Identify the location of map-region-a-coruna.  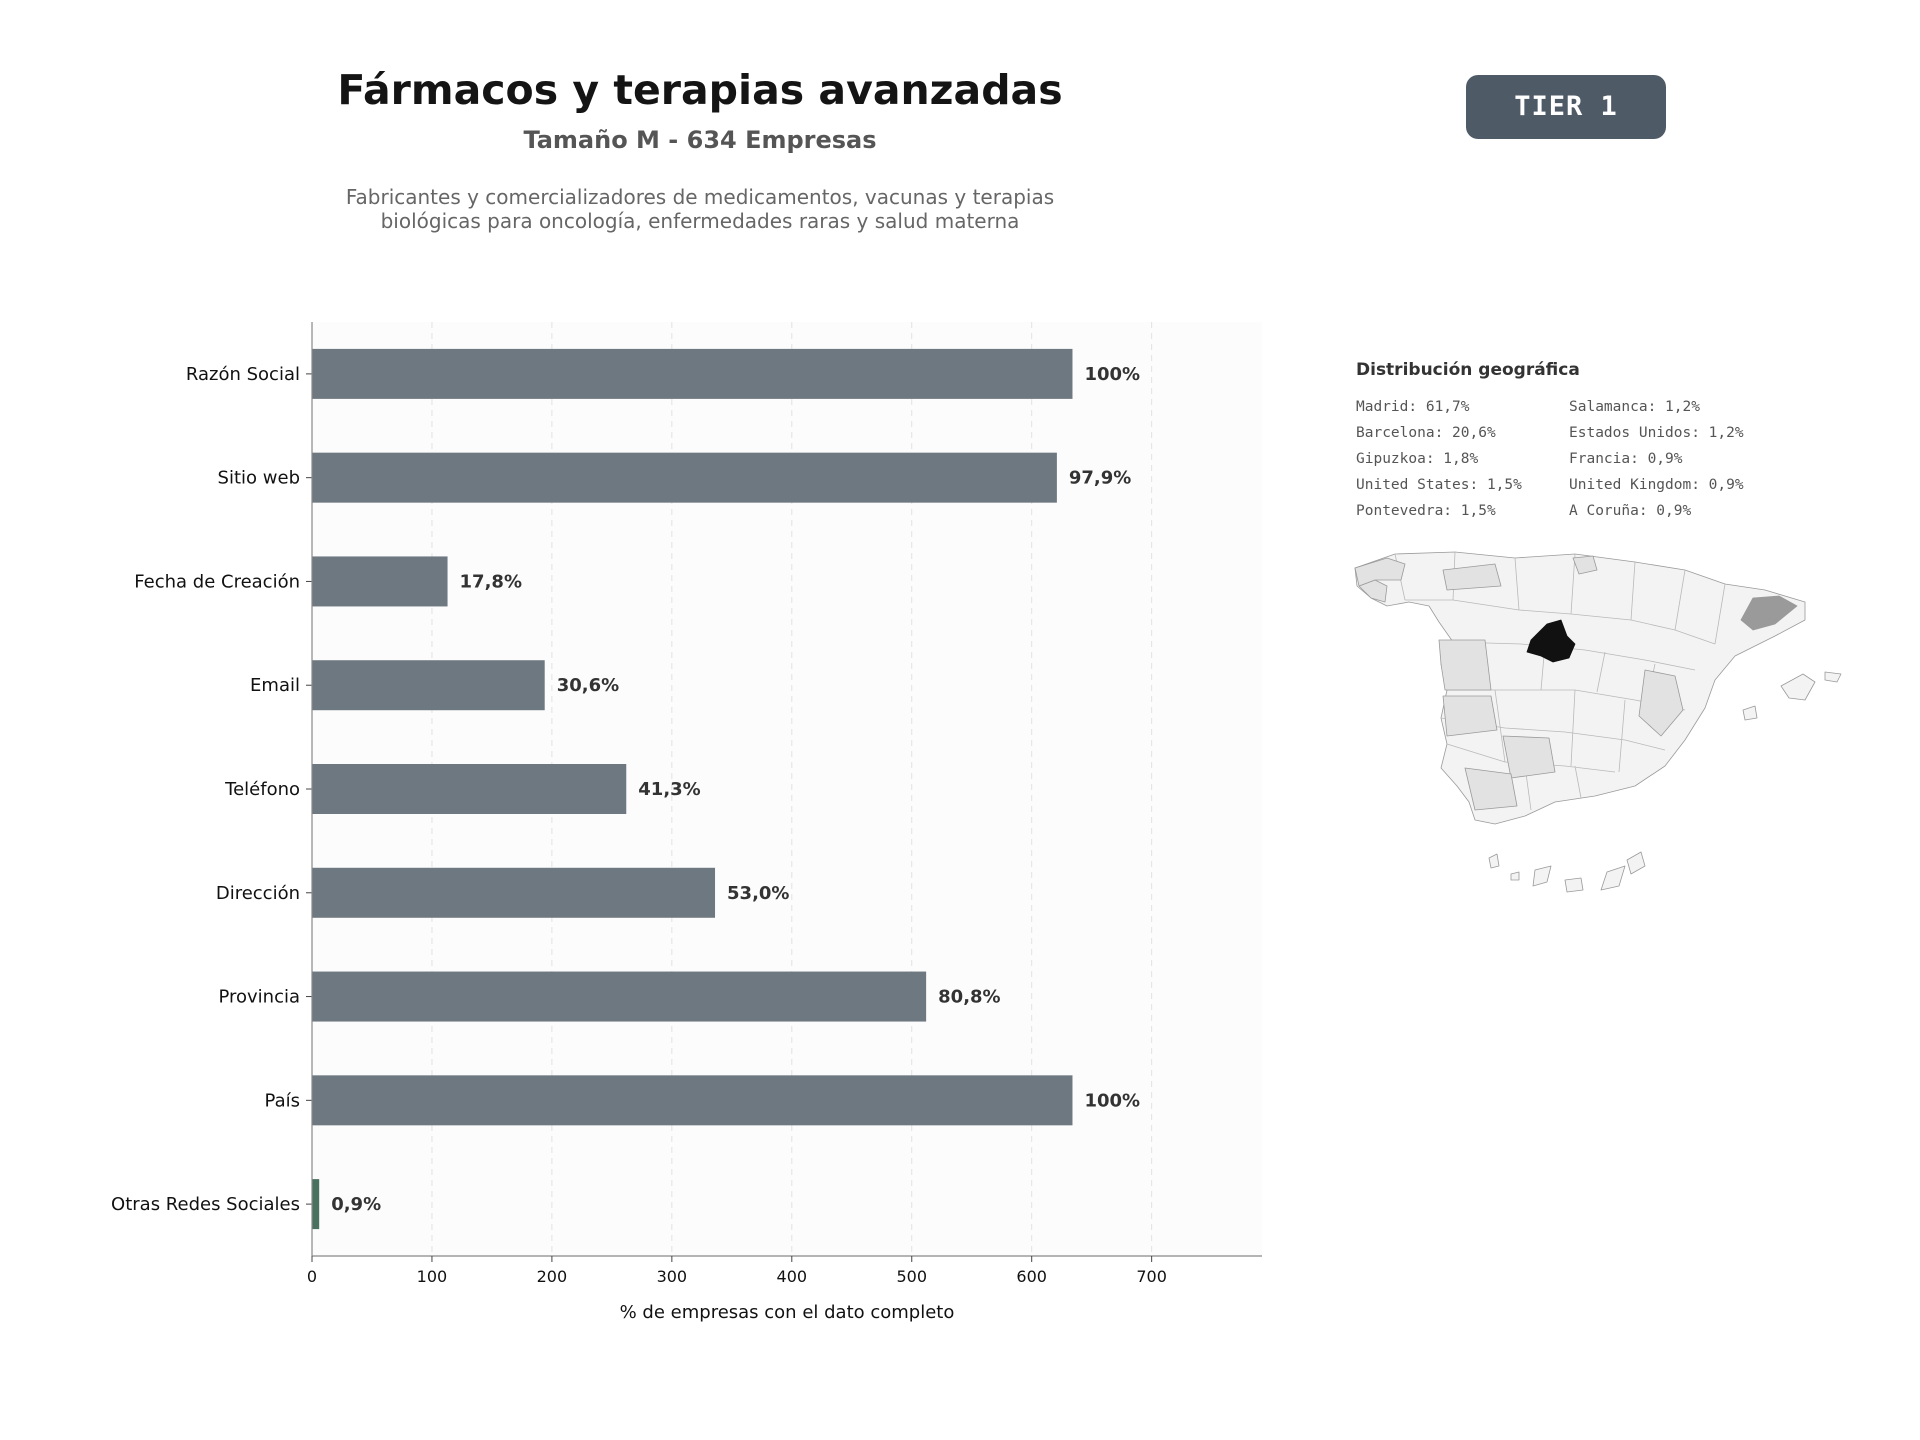
(1380, 572).